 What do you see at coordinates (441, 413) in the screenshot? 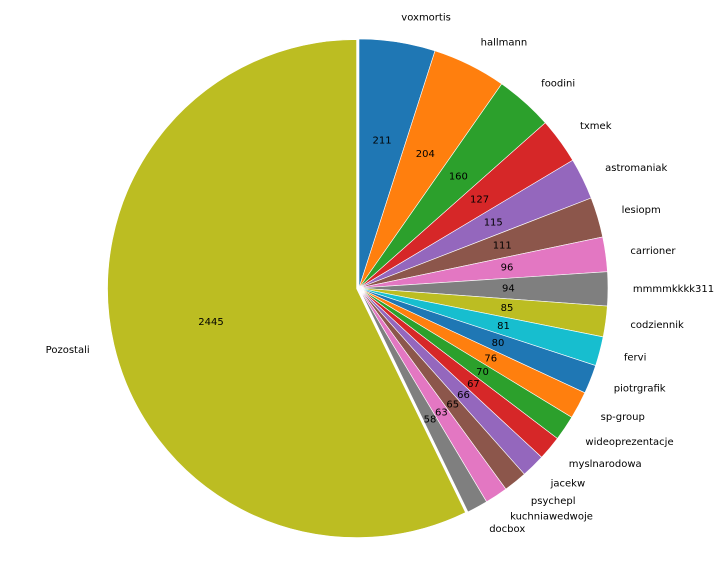
I see `slice-value-label: 63` at bounding box center [441, 413].